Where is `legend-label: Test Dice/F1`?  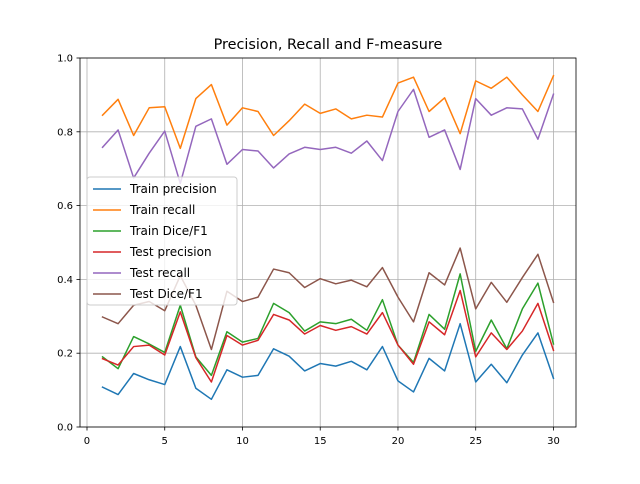
legend-label: Test Dice/F1 is located at coordinates (166, 294).